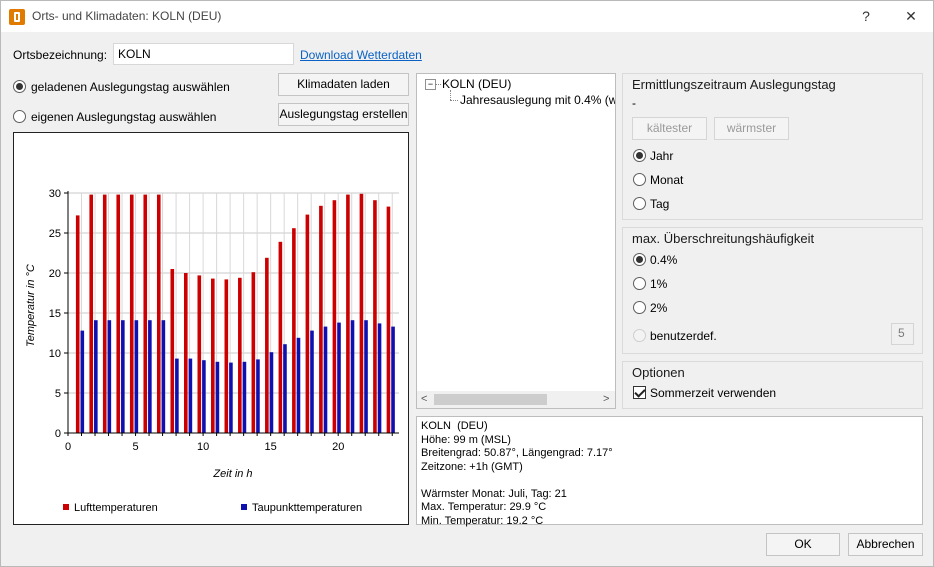 The width and height of the screenshot is (934, 567). Describe the element at coordinates (713, 393) in the screenshot. I see `dst-checkbox-label: Sommerzeit verwenden` at that location.